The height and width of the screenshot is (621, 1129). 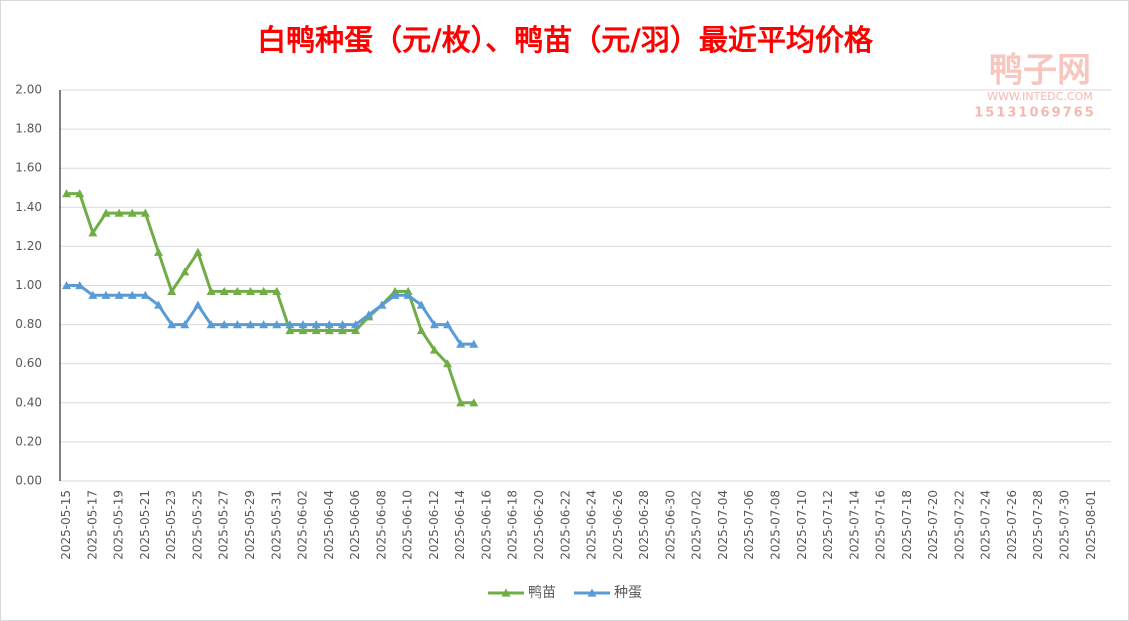 What do you see at coordinates (276, 525) in the screenshot?
I see `x-tick-label: 2025-05-31` at bounding box center [276, 525].